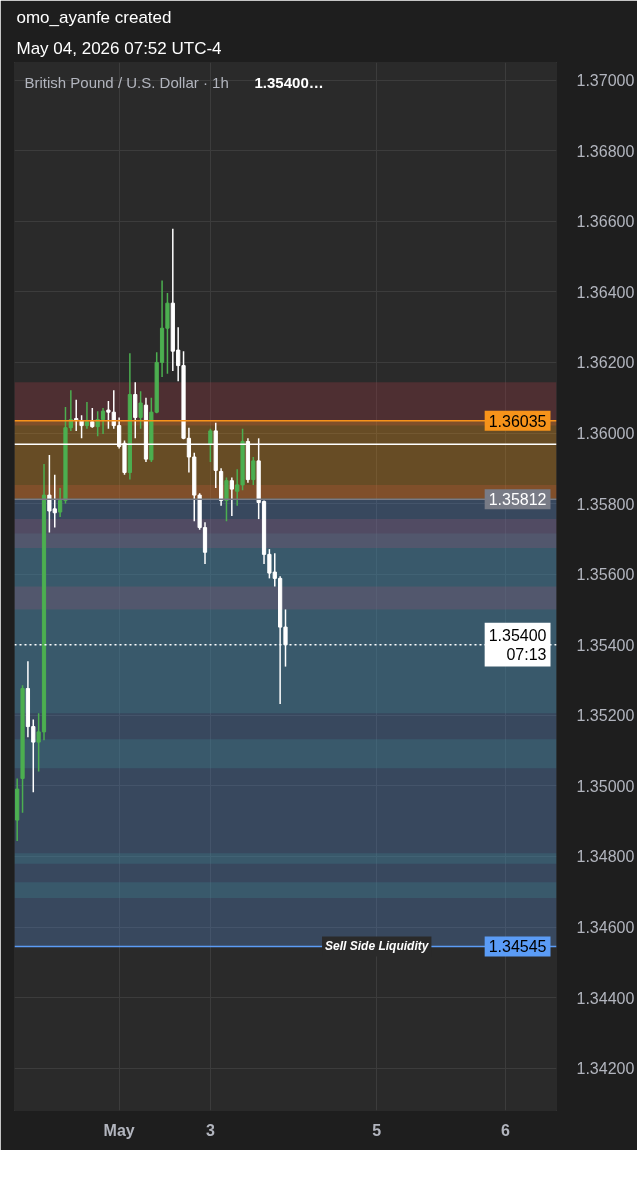 The height and width of the screenshot is (1200, 637). What do you see at coordinates (126, 82) in the screenshot?
I see `annotation: British Pound / U.S. Dollar · 1h` at bounding box center [126, 82].